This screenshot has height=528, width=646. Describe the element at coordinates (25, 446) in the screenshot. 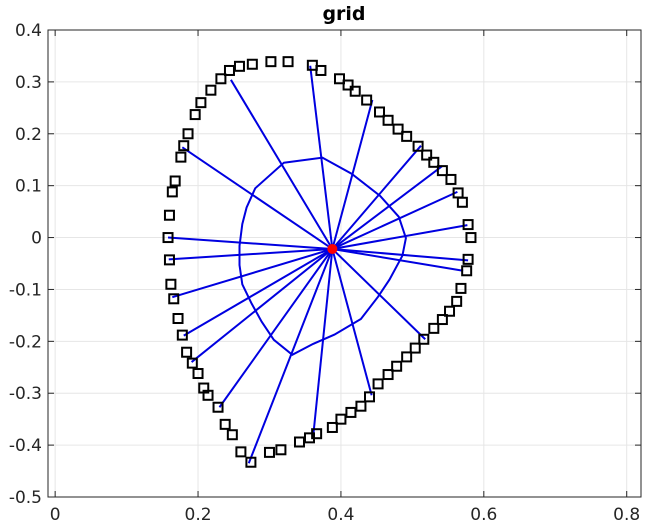

I see `y-tick-label: -0.4` at that location.